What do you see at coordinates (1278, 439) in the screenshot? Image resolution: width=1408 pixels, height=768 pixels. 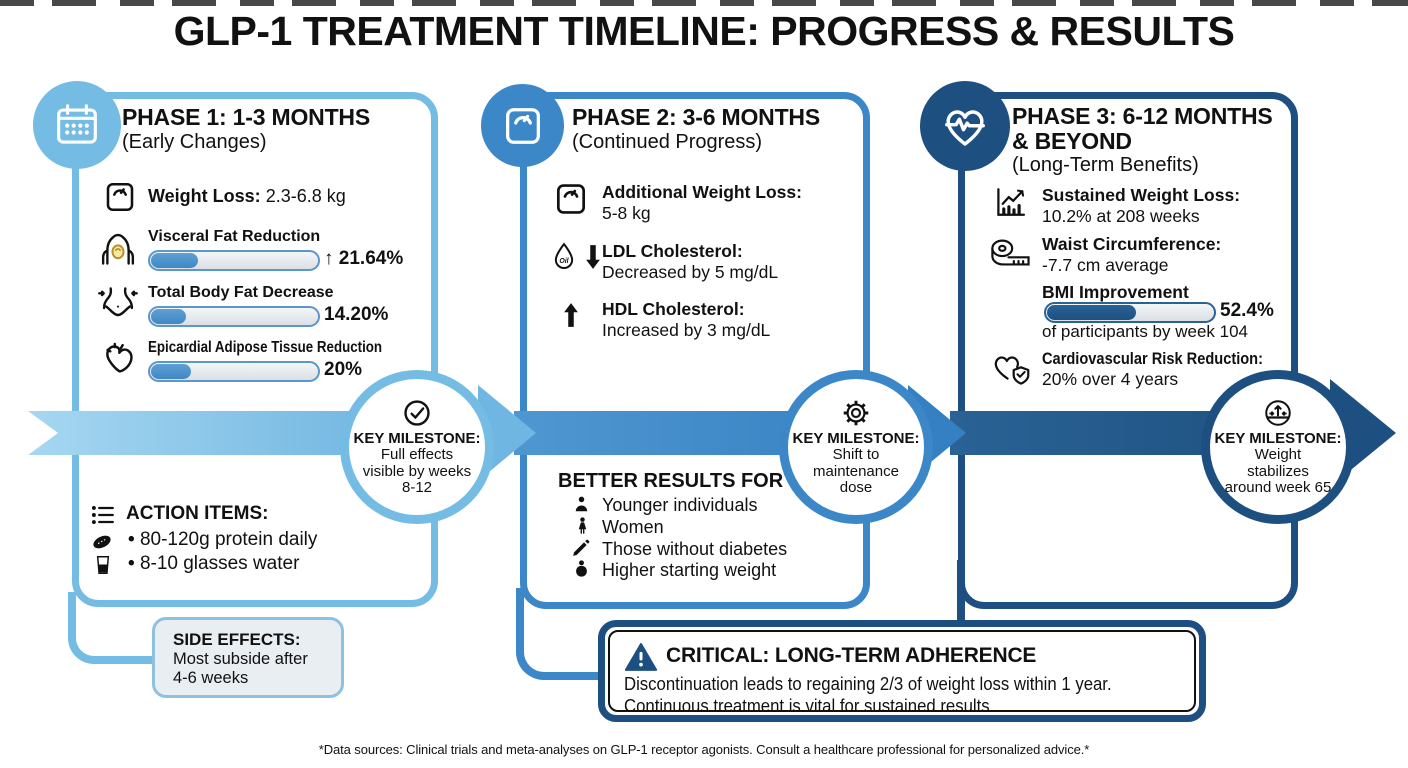 I see `milestone-3-title: KEY MILESTONE:` at bounding box center [1278, 439].